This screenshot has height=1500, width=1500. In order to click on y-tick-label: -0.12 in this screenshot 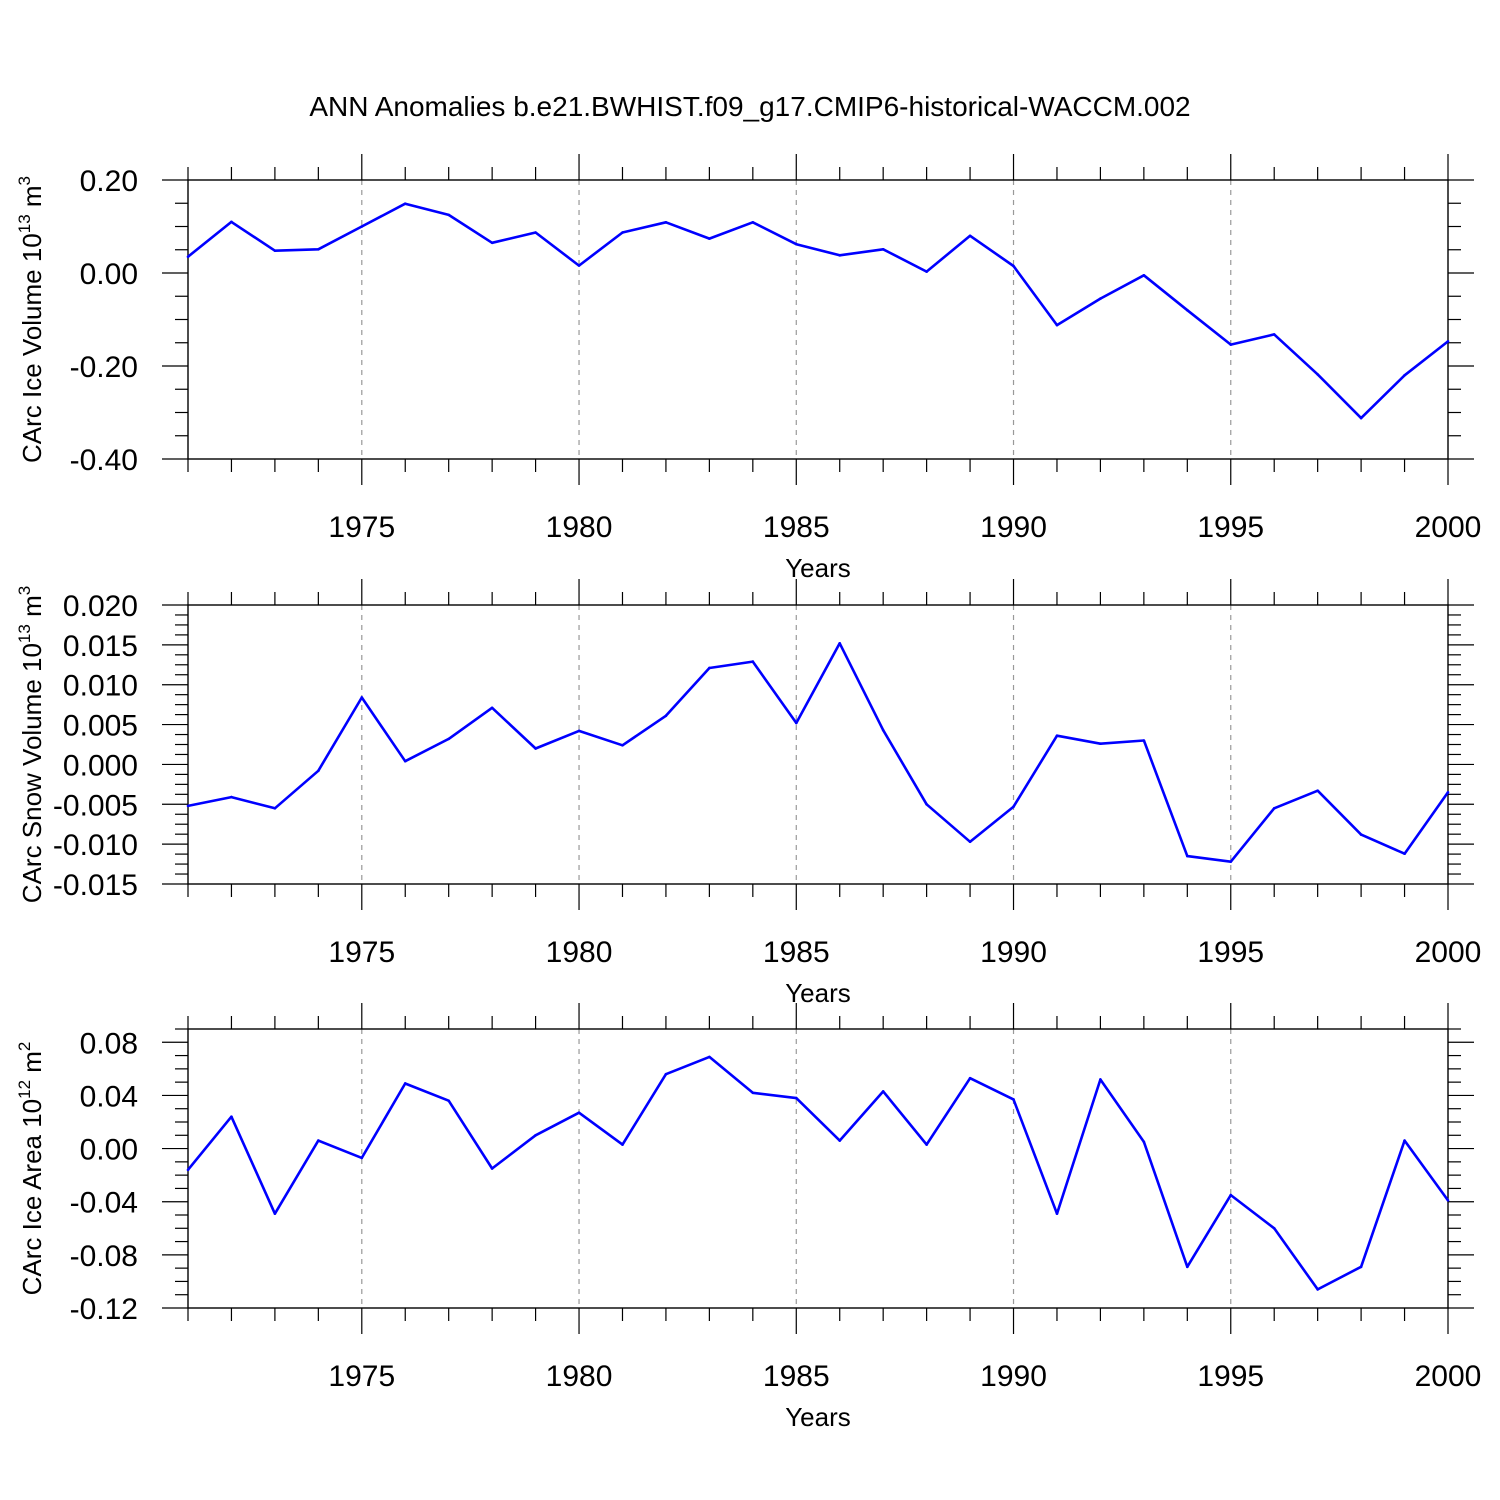, I will do `click(104, 1309)`.